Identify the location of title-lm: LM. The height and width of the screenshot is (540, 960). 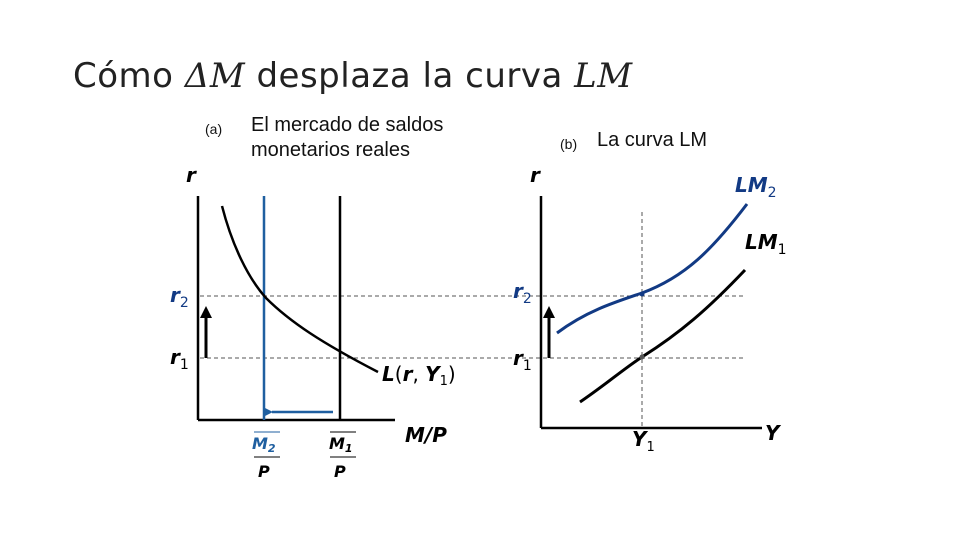
(603, 76).